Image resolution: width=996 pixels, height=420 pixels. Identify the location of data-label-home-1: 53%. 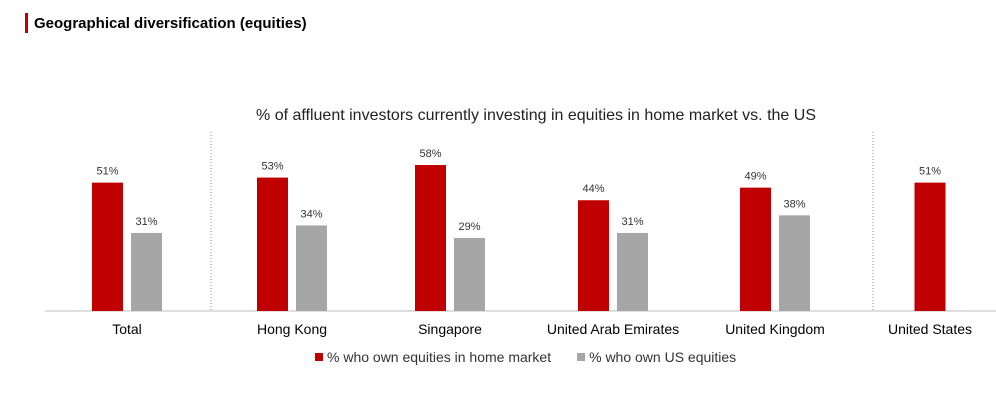
(272, 167).